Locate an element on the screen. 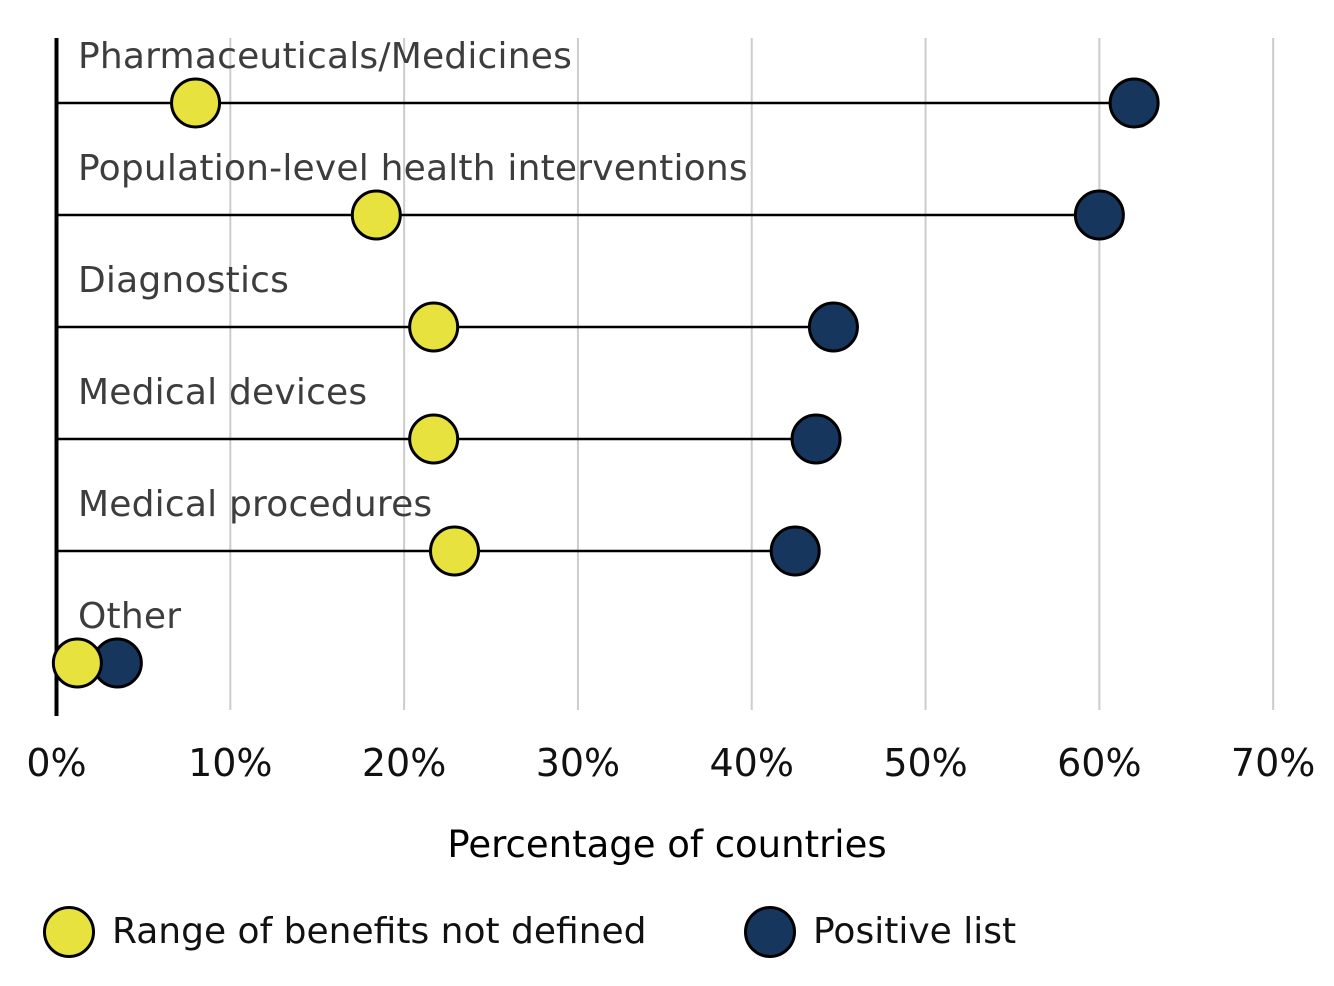 The height and width of the screenshot is (986, 1334). x-tick-10-percent: 10% is located at coordinates (230, 763).